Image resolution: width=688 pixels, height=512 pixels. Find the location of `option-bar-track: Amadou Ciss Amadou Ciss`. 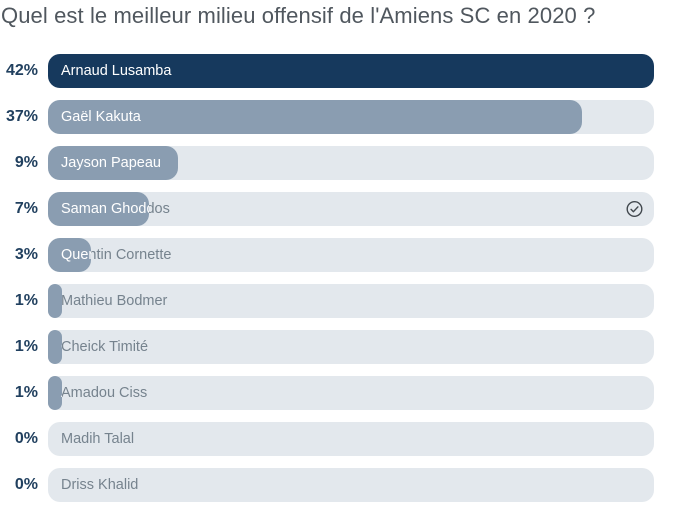

option-bar-track: Amadou Ciss Amadou Ciss is located at coordinates (351, 392).